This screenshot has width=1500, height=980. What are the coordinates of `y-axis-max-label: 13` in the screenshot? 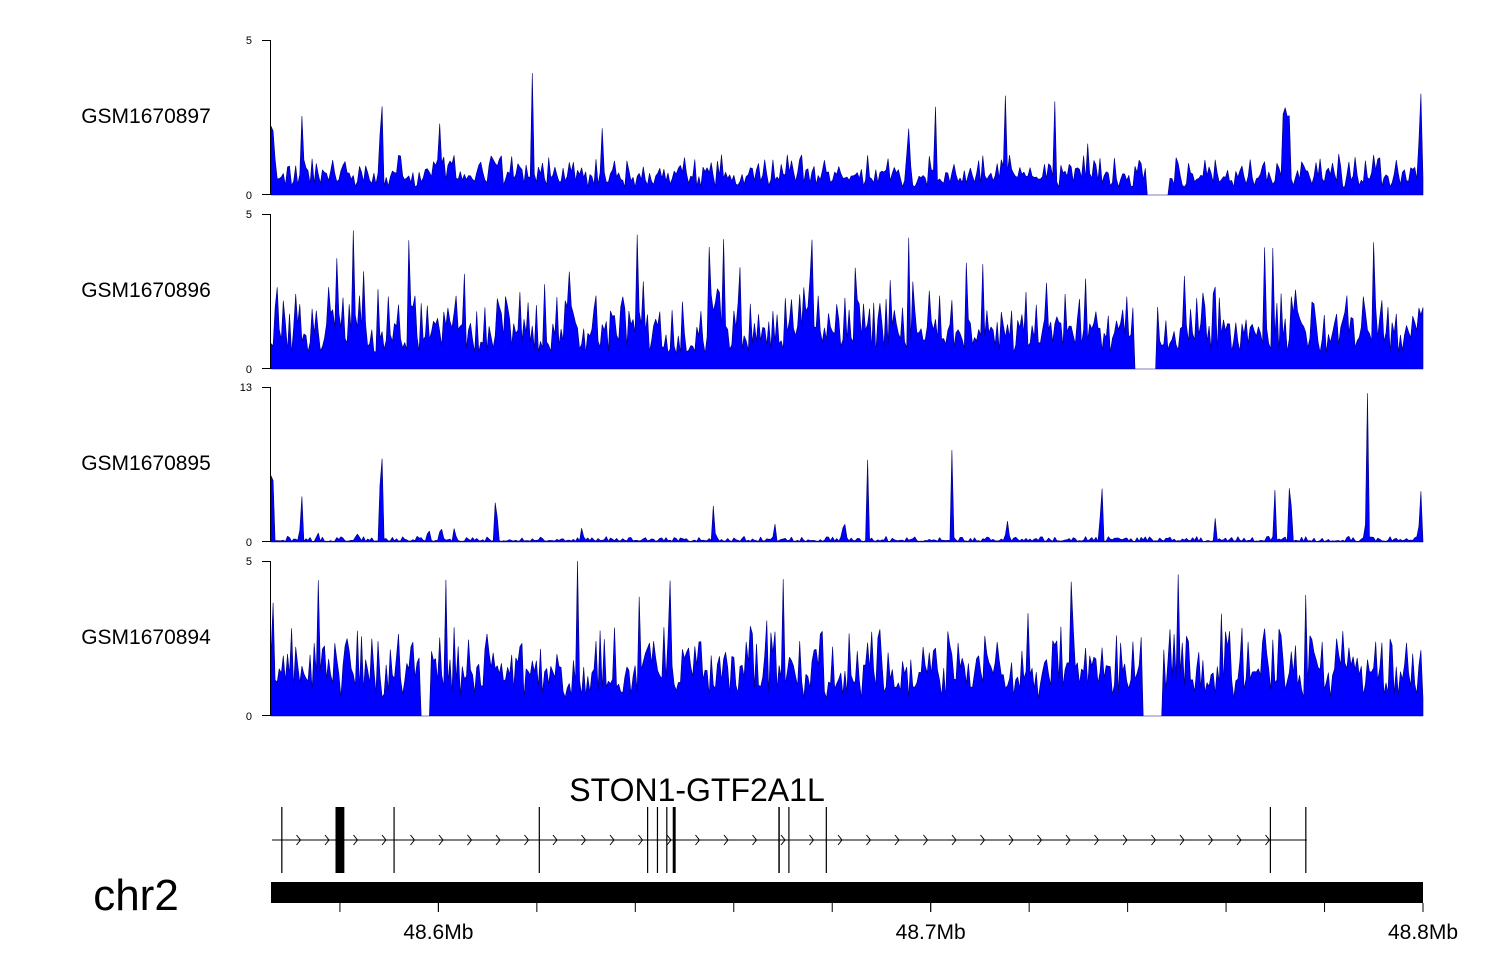 It's located at (246, 388).